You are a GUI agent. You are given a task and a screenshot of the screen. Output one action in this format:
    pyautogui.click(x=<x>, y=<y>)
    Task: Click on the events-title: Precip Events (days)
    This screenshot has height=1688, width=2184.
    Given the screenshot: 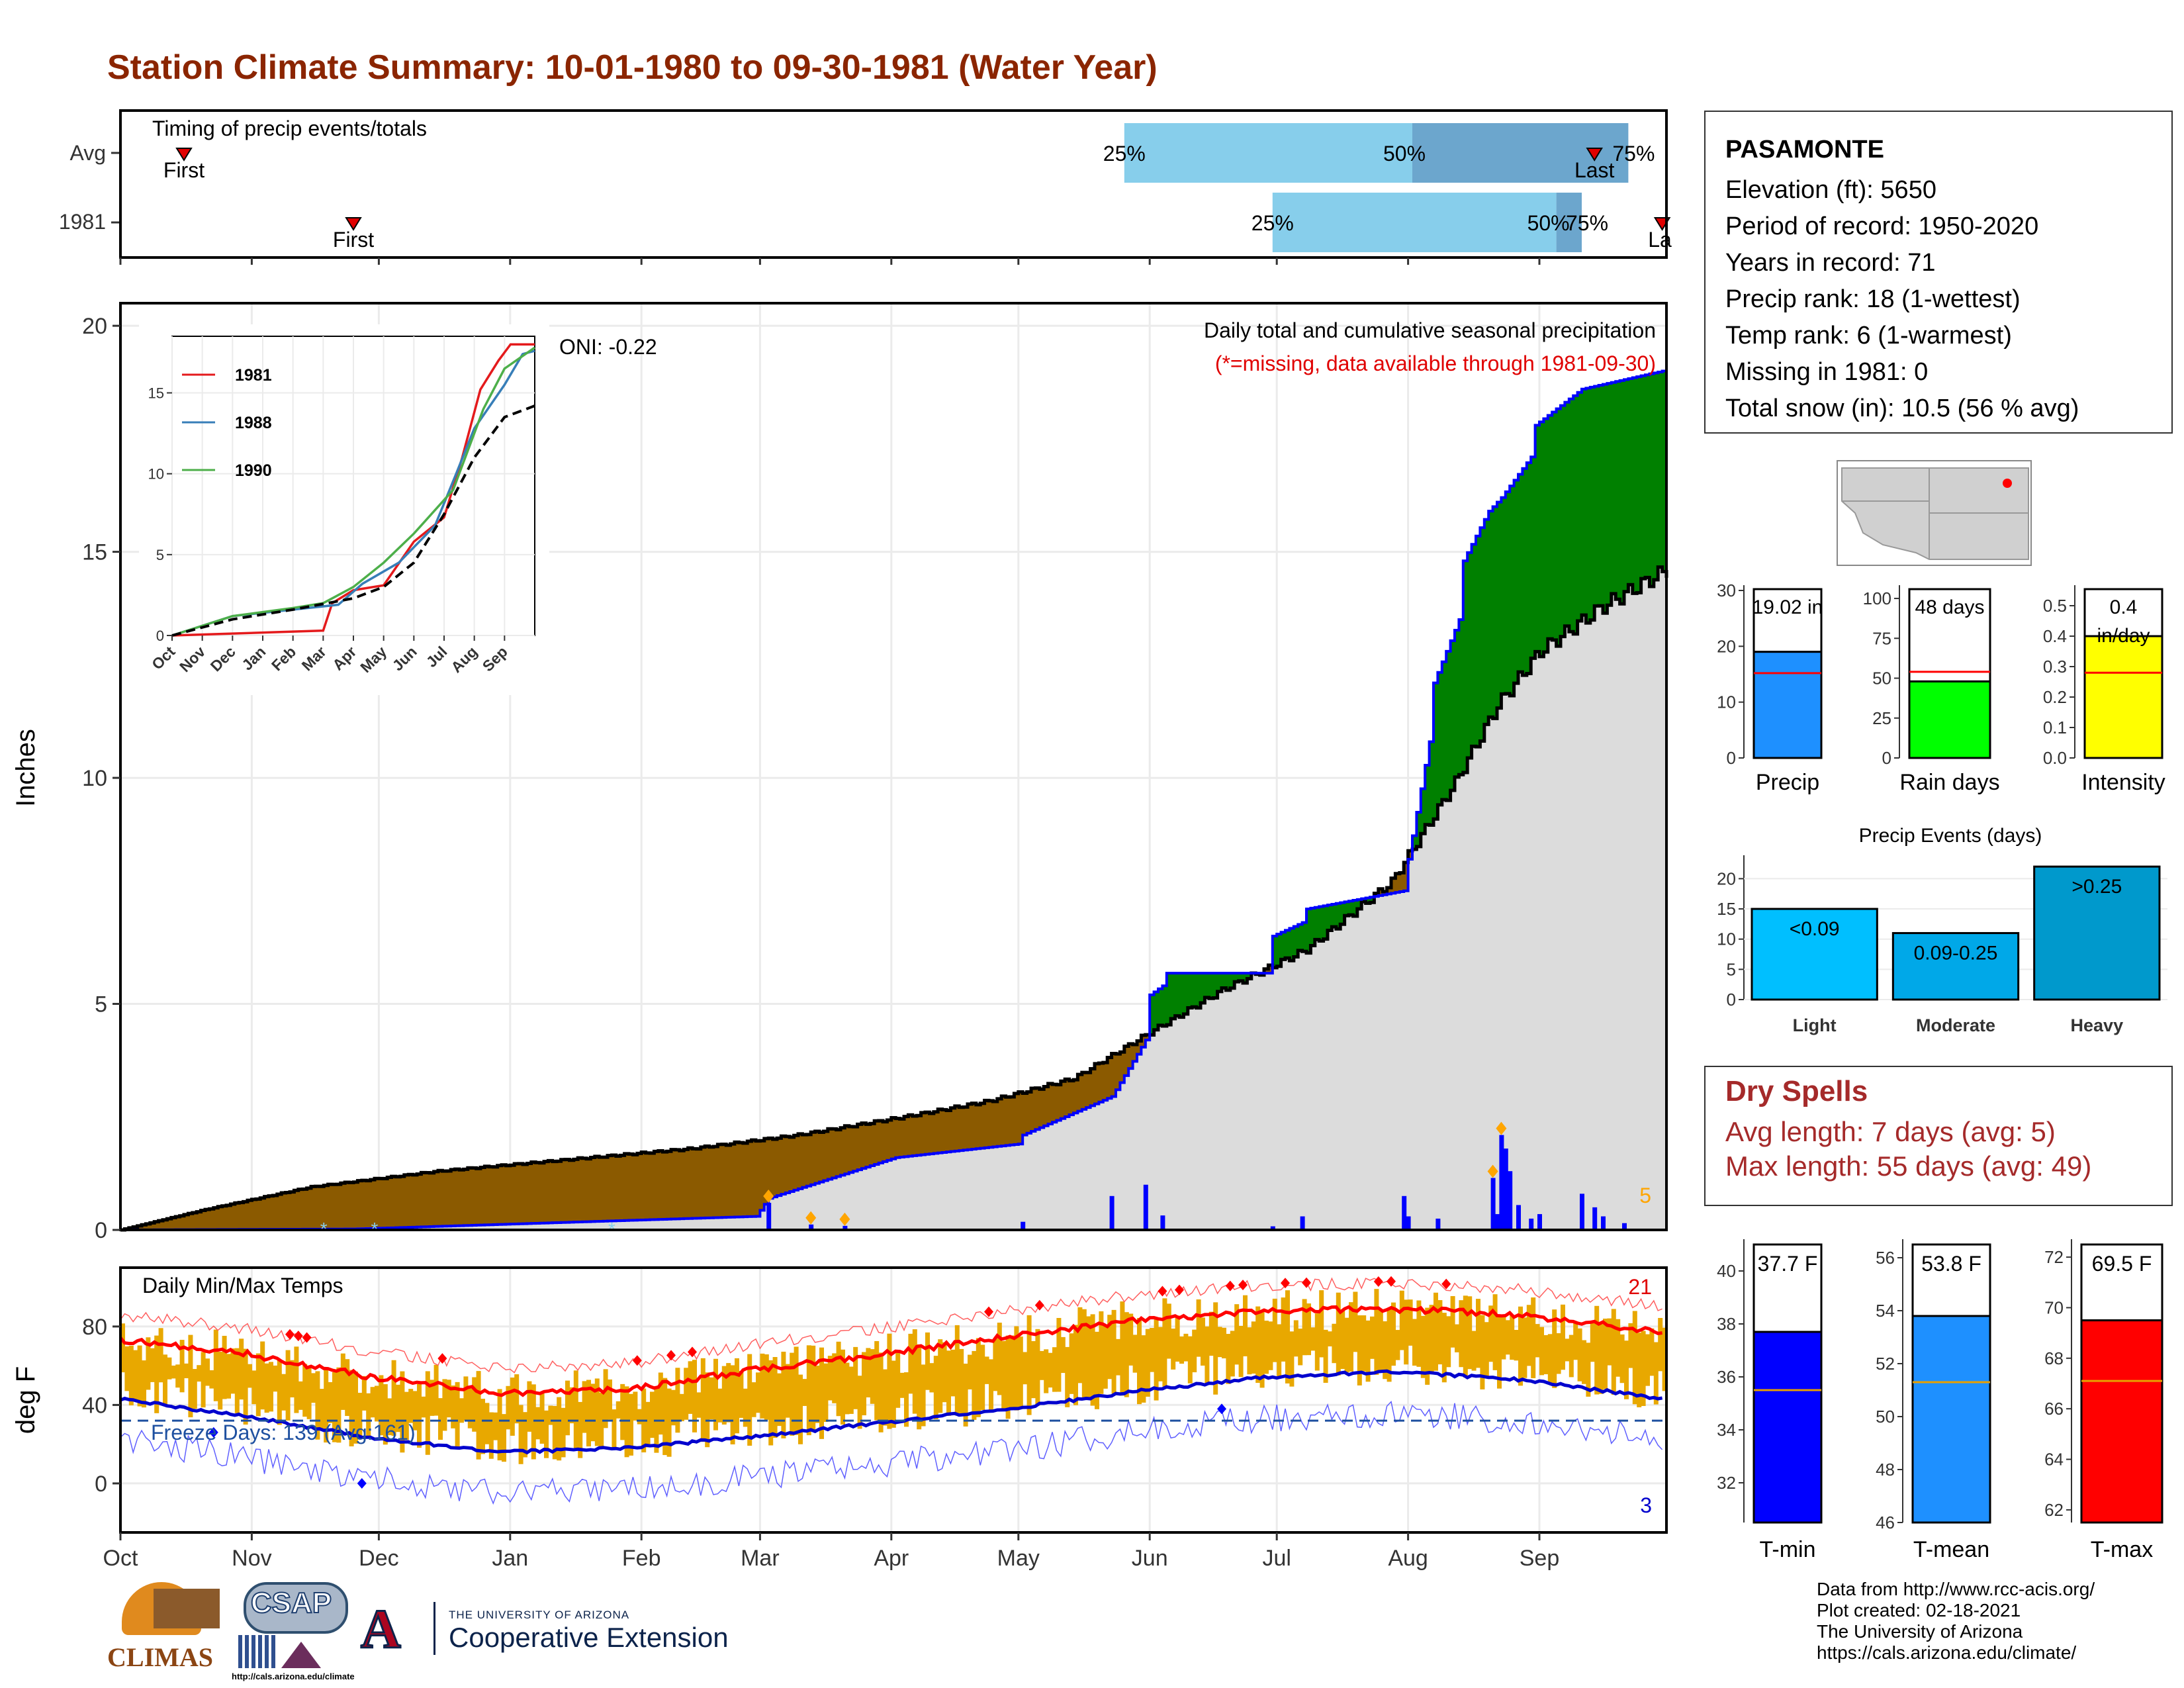 What is the action you would take?
    pyautogui.click(x=1951, y=836)
    